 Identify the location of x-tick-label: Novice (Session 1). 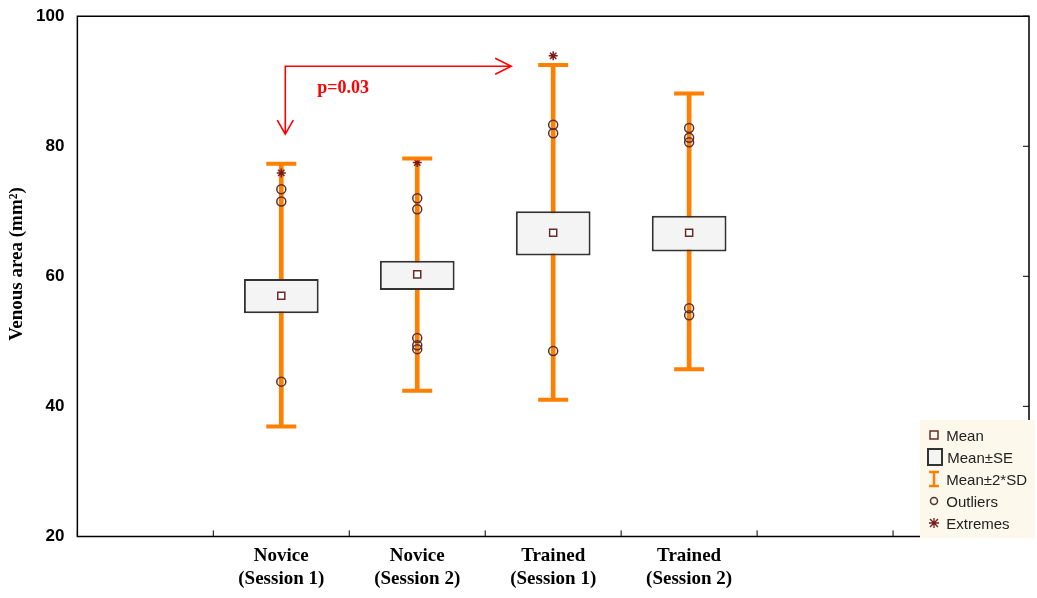
(281, 566).